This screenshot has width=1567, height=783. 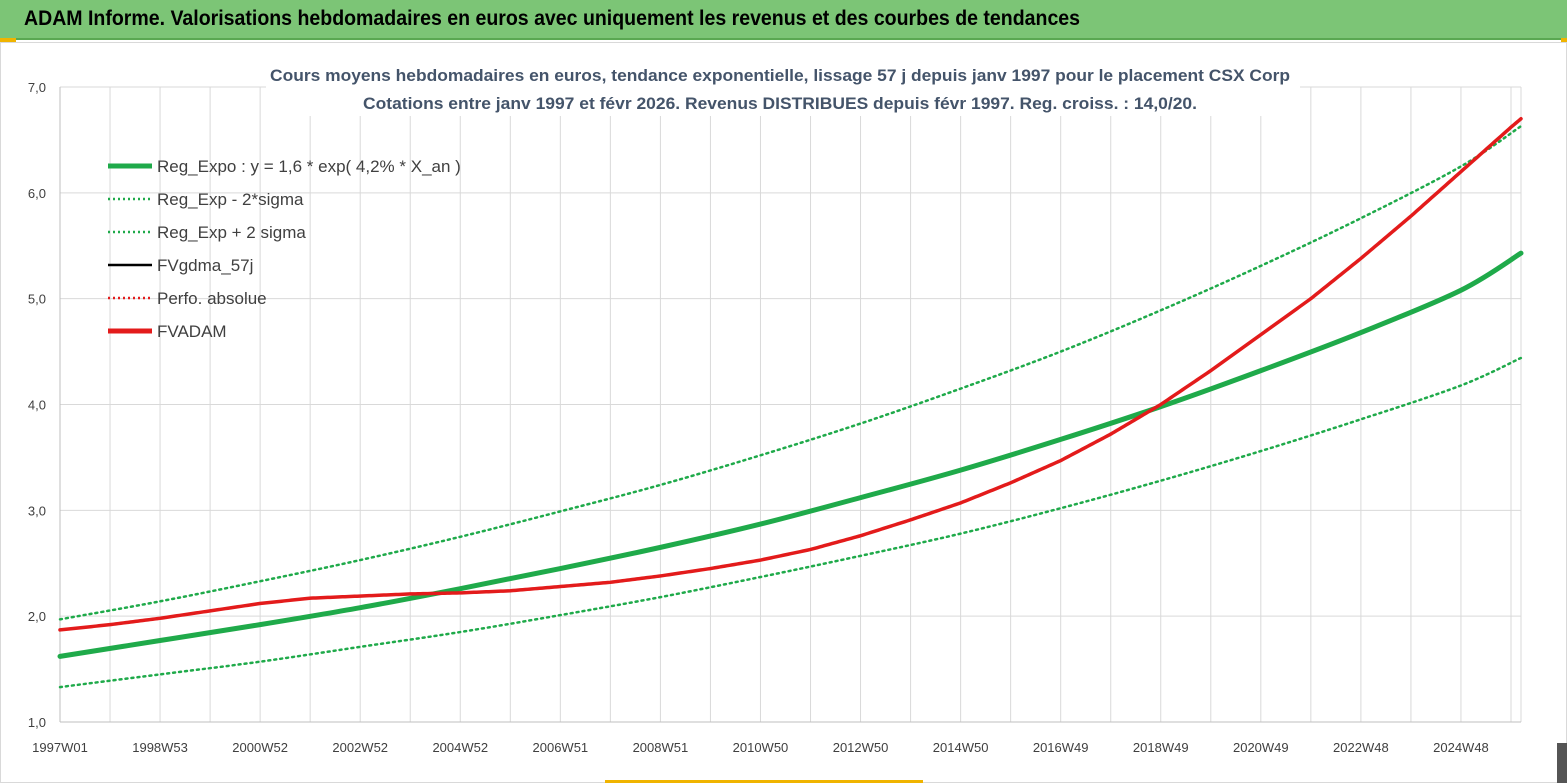 I want to click on legend-label: Reg_Exp + 2 sigma, so click(x=231, y=232).